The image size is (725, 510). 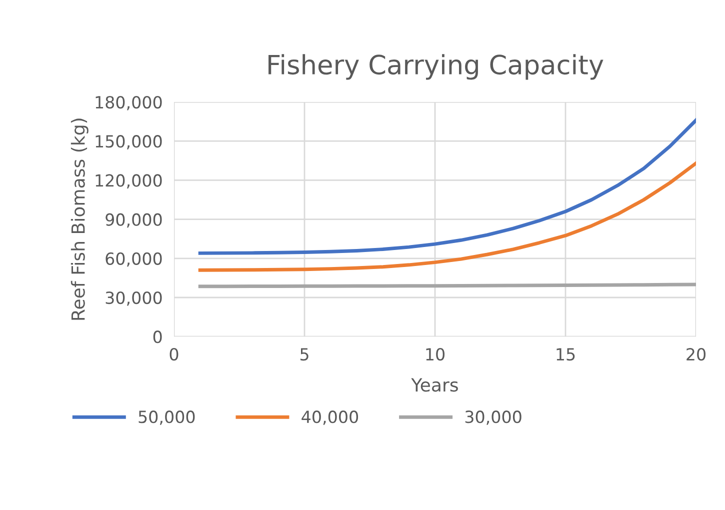 I want to click on y-tick-label: 150,000, so click(x=129, y=142).